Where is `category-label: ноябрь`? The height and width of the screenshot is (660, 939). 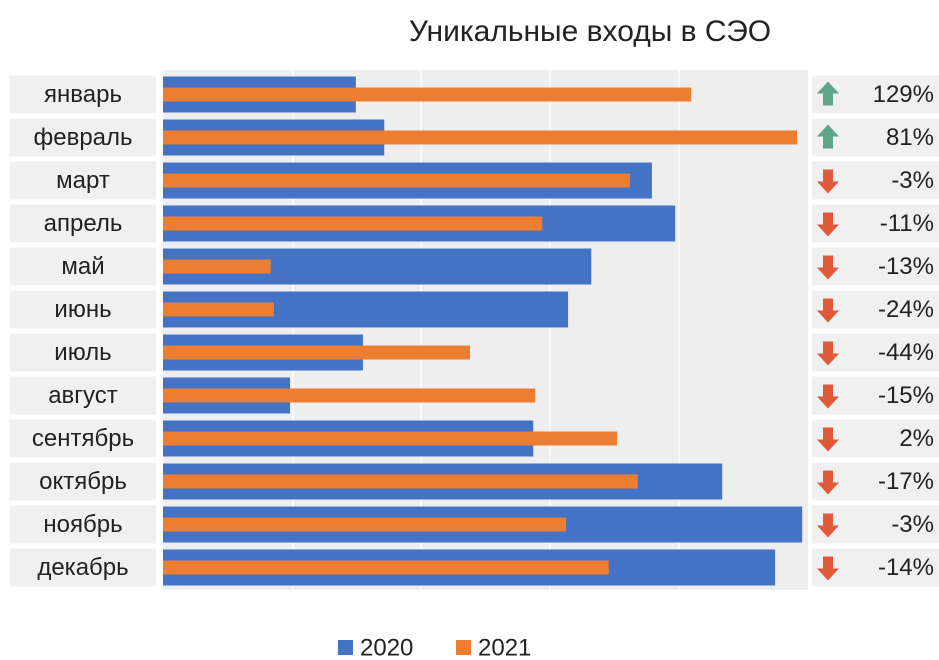
category-label: ноябрь is located at coordinates (82, 524).